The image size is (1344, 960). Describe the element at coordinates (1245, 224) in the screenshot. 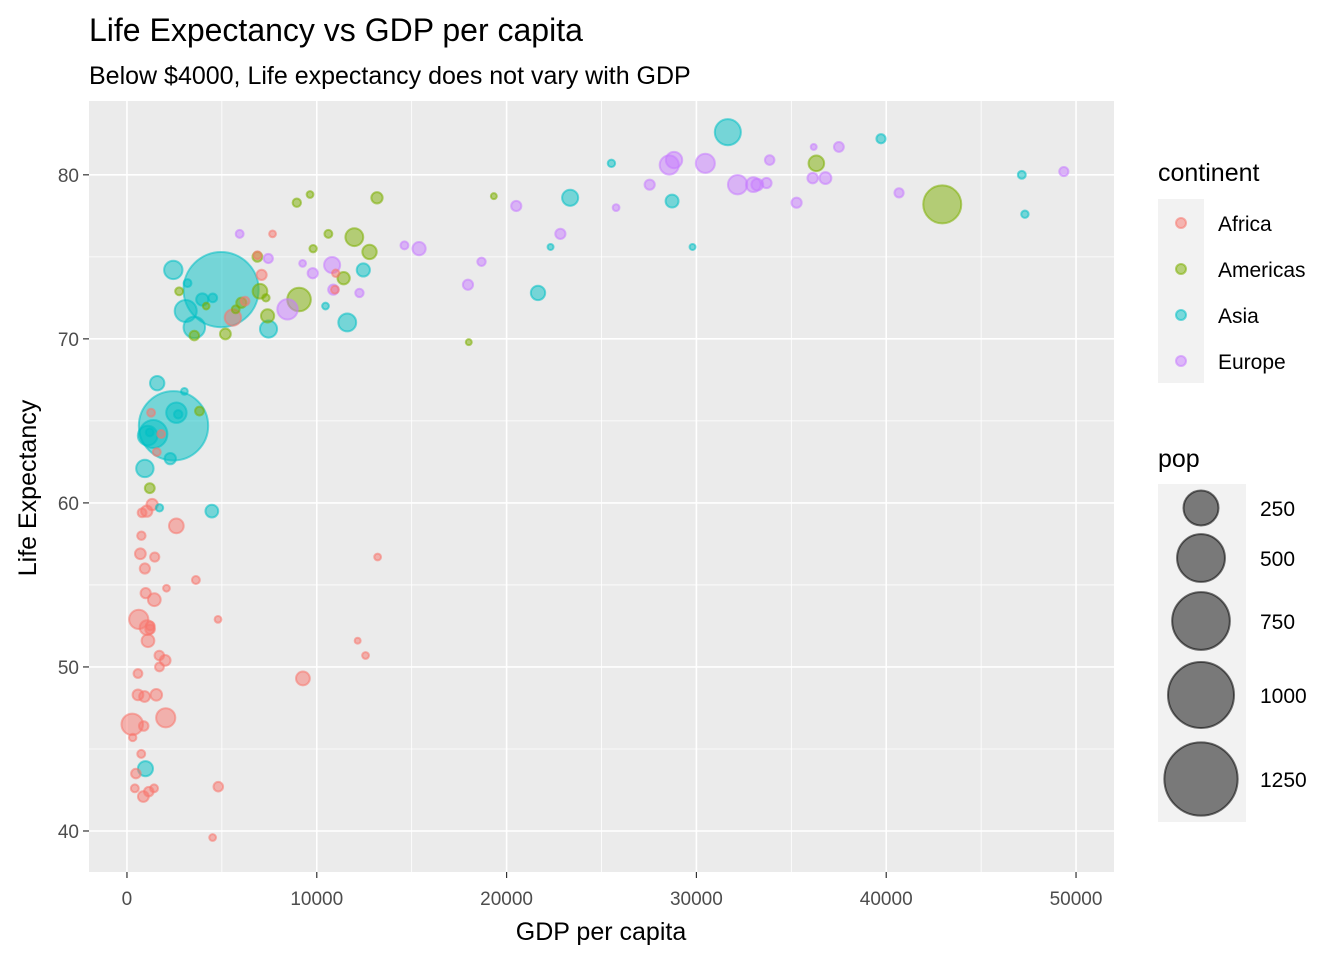

I see `legend-label-africa: Africa` at that location.